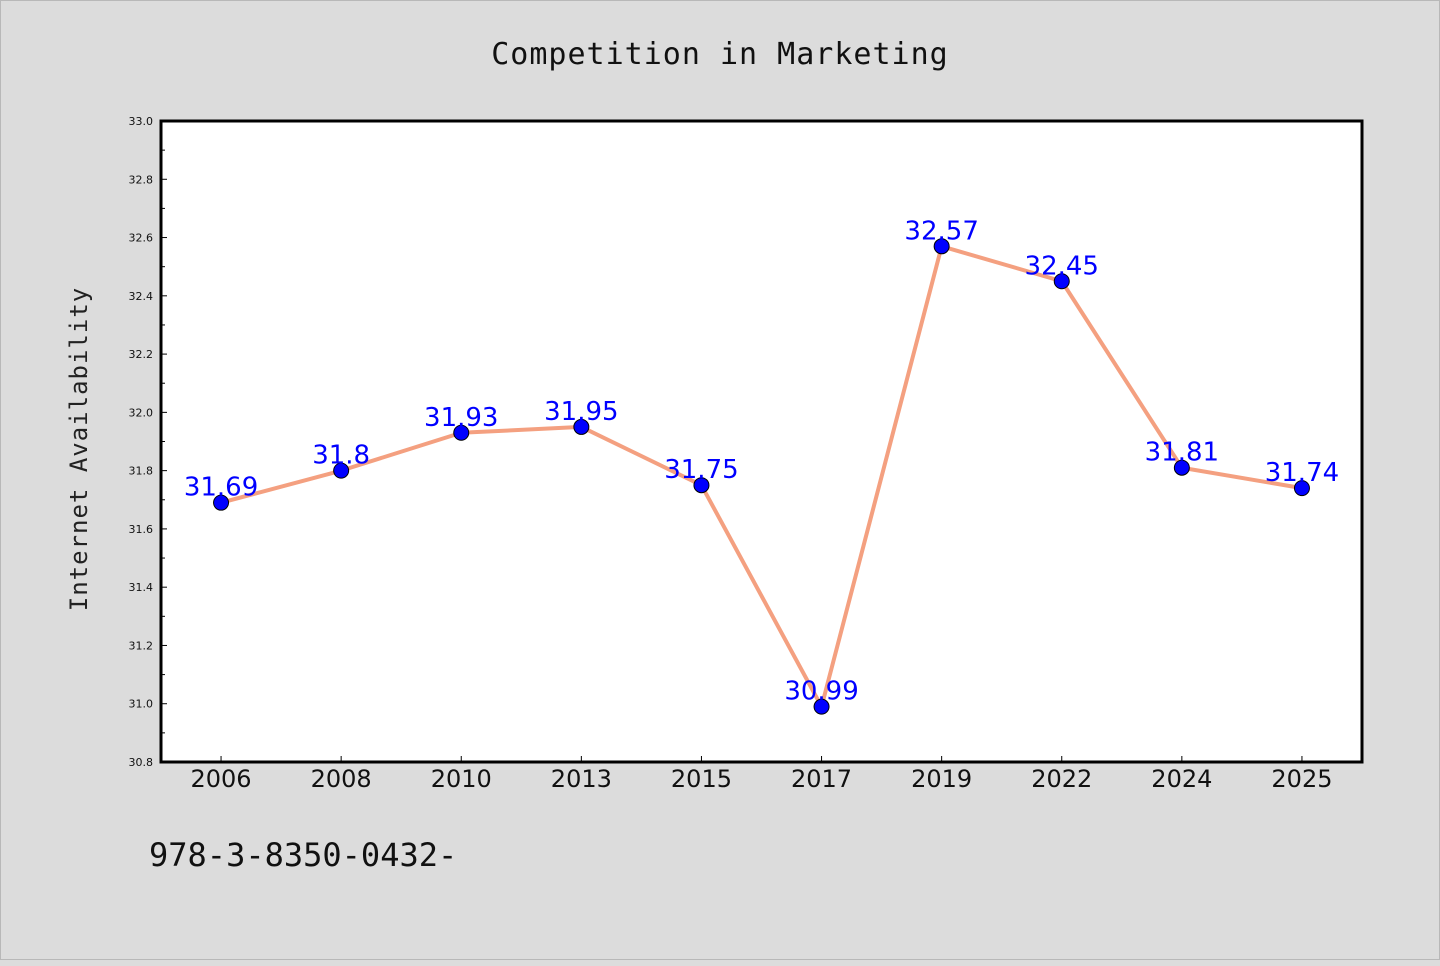 The height and width of the screenshot is (966, 1440). I want to click on data-label: 31.95, so click(581, 412).